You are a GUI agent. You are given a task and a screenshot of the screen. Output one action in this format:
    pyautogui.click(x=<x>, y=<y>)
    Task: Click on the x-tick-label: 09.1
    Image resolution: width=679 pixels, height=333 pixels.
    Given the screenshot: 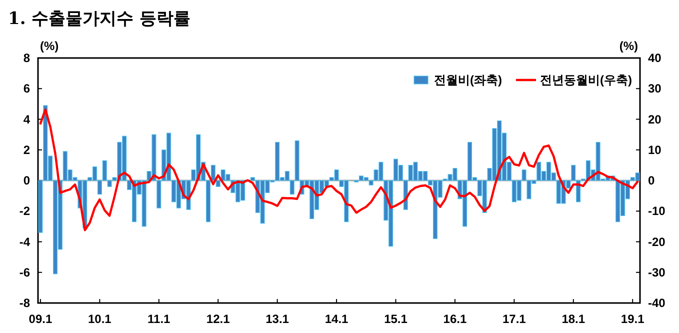 What is the action you would take?
    pyautogui.click(x=40, y=319)
    